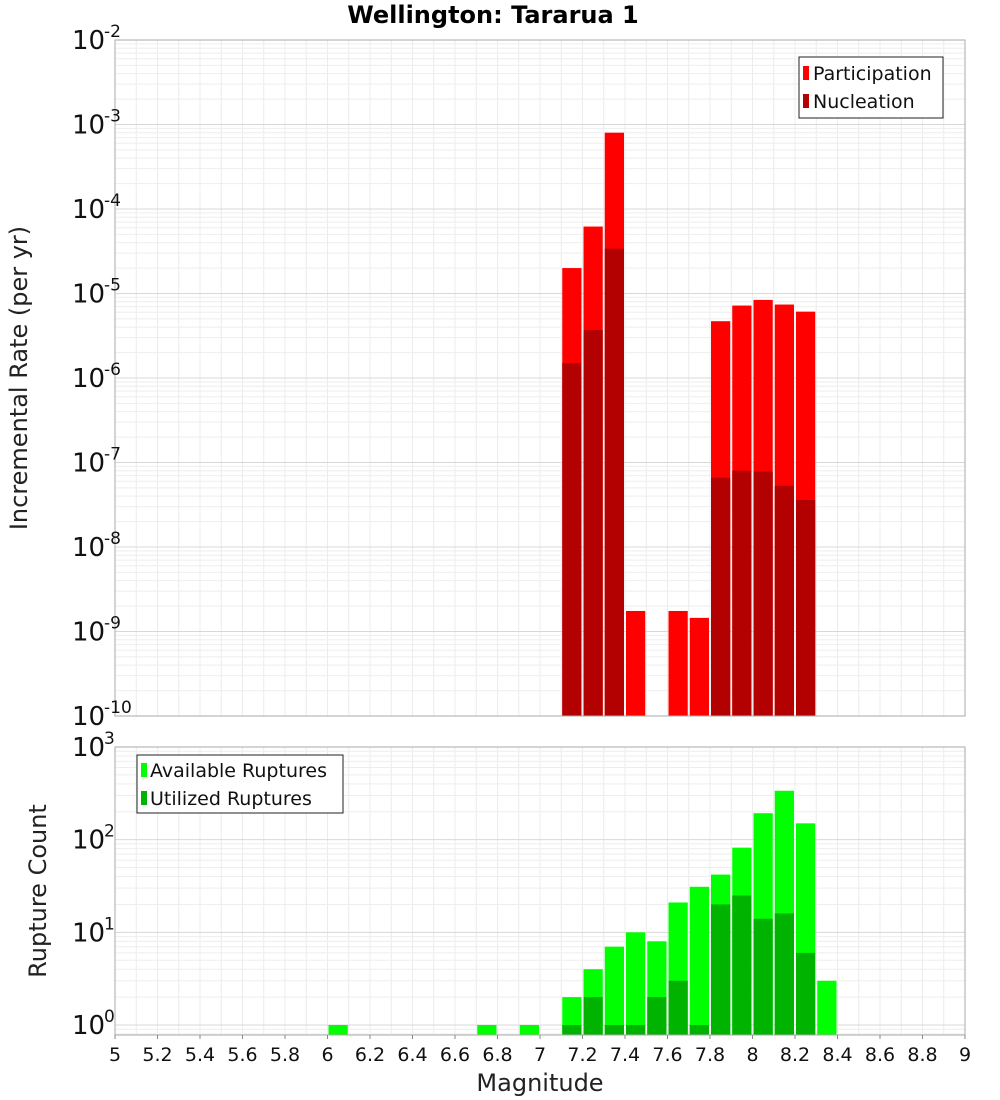 The image size is (1000, 1100). What do you see at coordinates (539, 1083) in the screenshot?
I see `x-axis-label: Magnitude` at bounding box center [539, 1083].